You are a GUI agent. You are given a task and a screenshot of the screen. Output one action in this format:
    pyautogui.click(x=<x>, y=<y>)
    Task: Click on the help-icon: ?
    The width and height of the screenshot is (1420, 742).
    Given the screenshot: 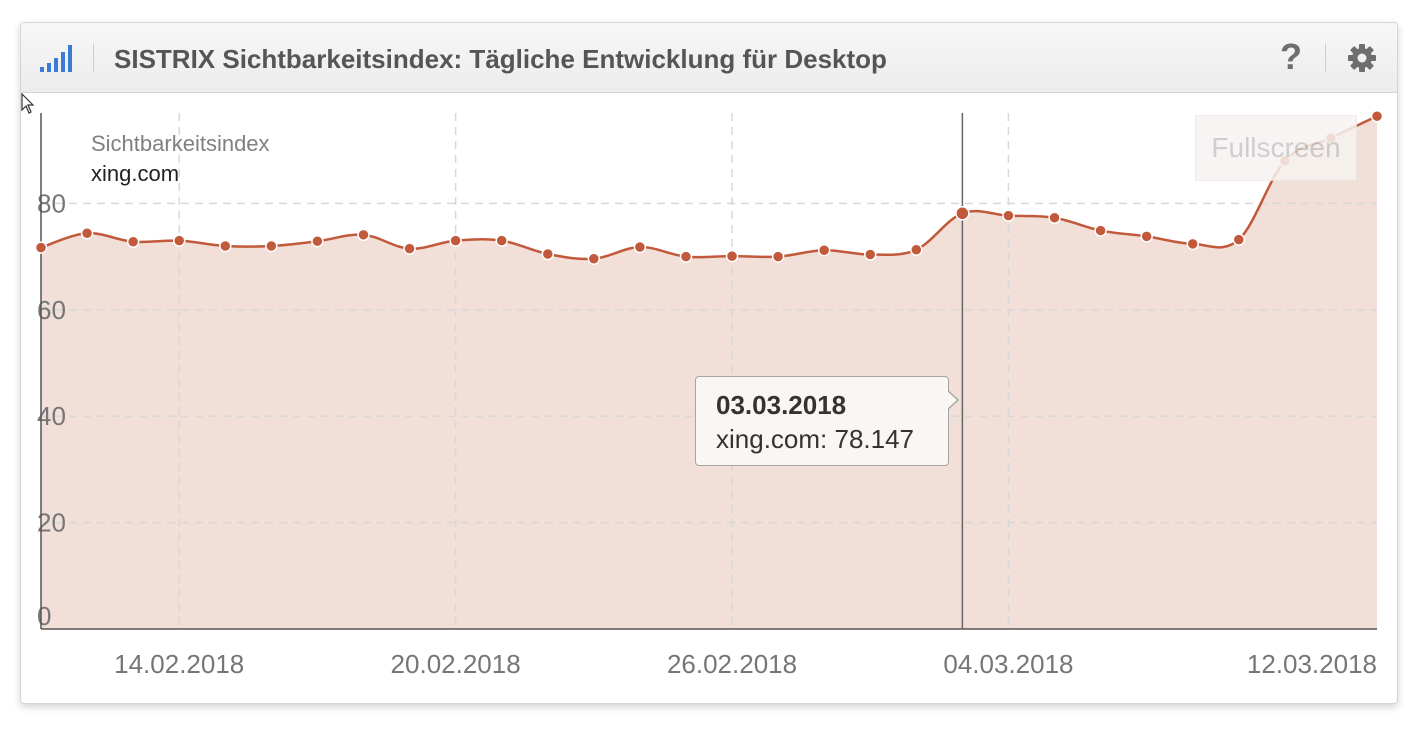 What is the action you would take?
    pyautogui.click(x=1291, y=56)
    